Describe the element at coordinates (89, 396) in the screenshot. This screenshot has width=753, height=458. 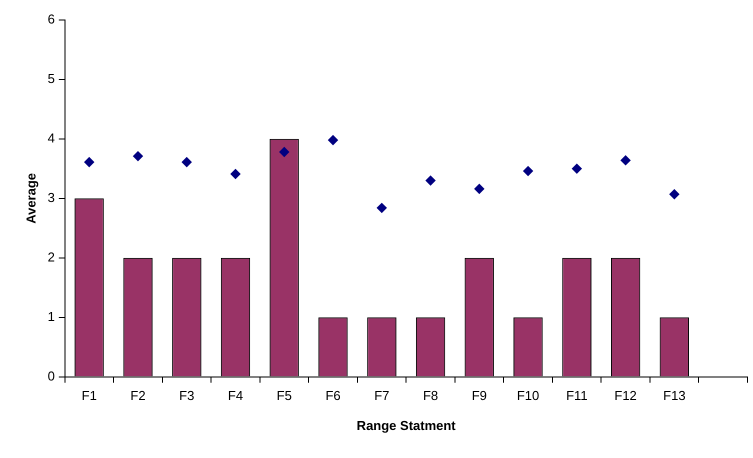
I see `x-tick-label: F1` at that location.